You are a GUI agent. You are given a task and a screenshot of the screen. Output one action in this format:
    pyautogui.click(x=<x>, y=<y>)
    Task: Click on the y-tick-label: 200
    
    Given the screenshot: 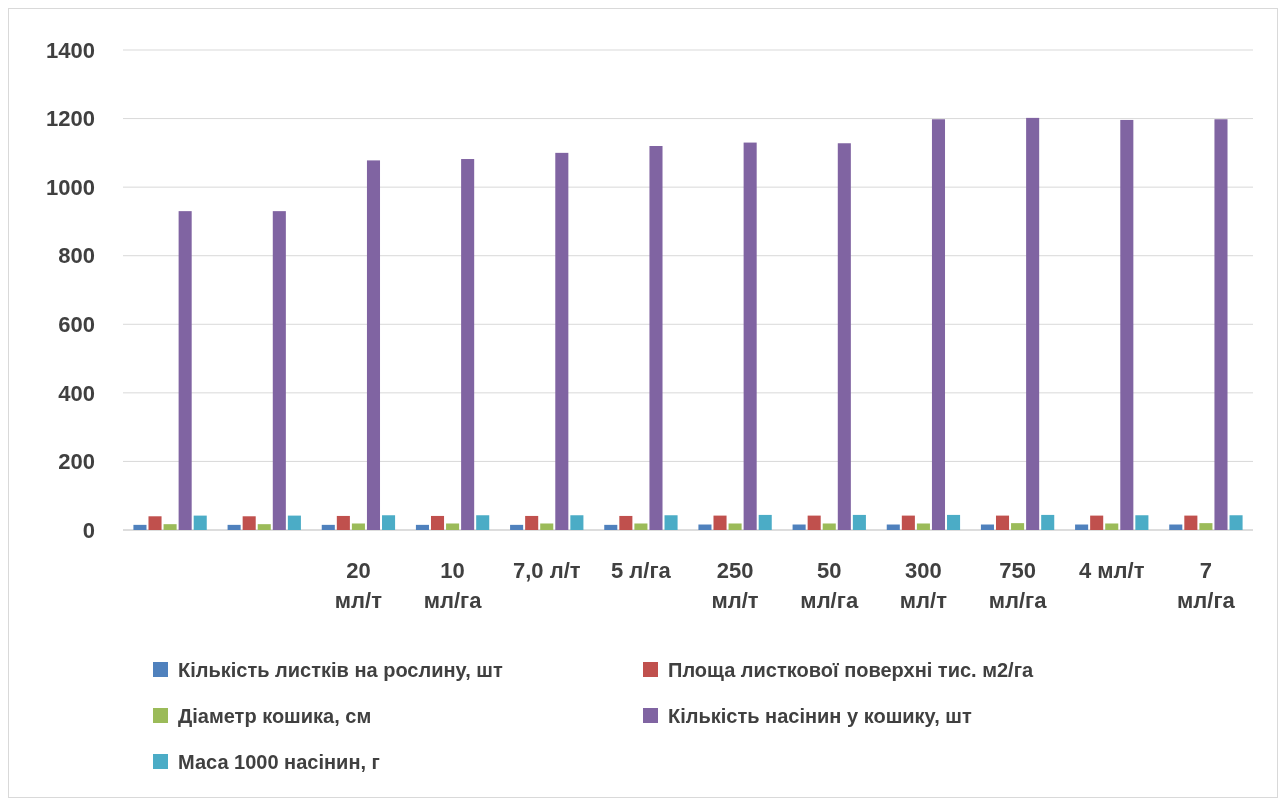 What is the action you would take?
    pyautogui.click(x=76, y=462)
    